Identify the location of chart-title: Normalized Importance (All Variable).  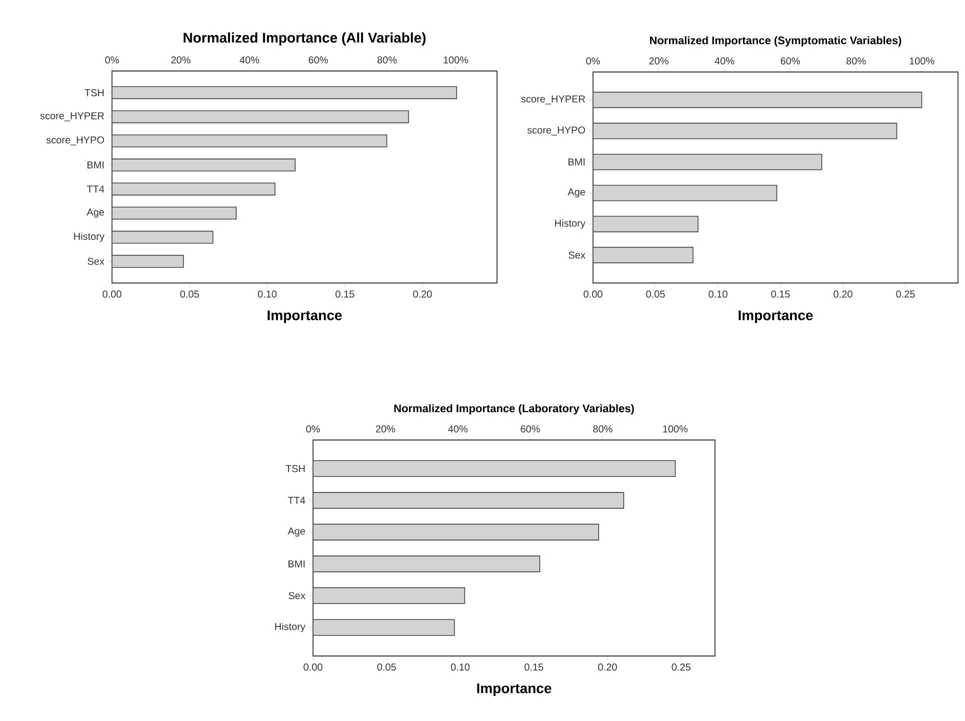
(305, 39).